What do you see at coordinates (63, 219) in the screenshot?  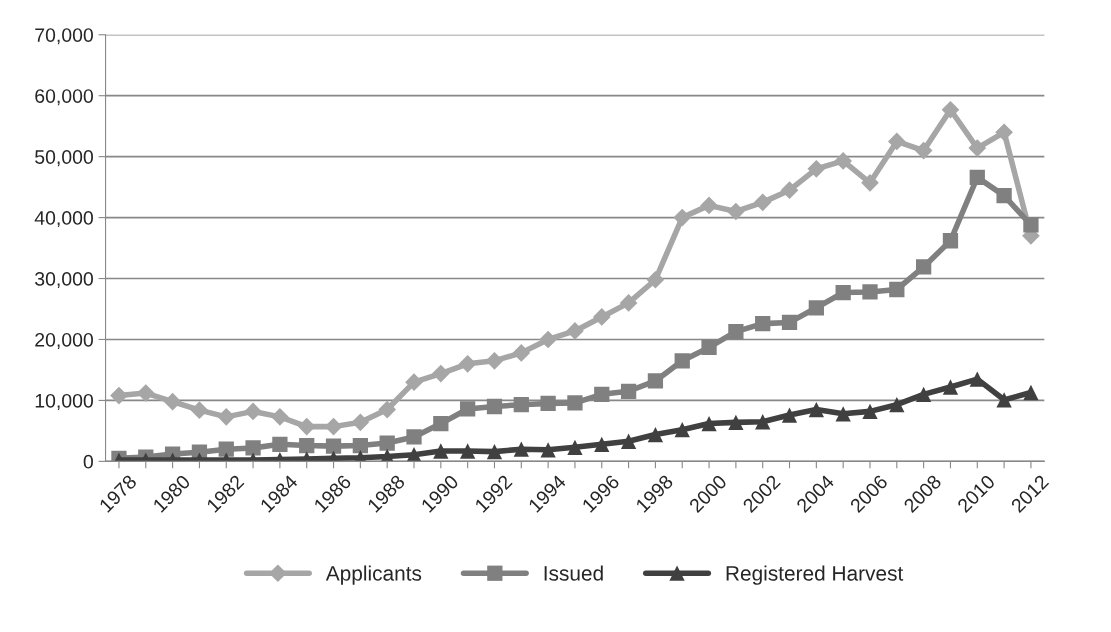 I see `y-tick-label: 40,000` at bounding box center [63, 219].